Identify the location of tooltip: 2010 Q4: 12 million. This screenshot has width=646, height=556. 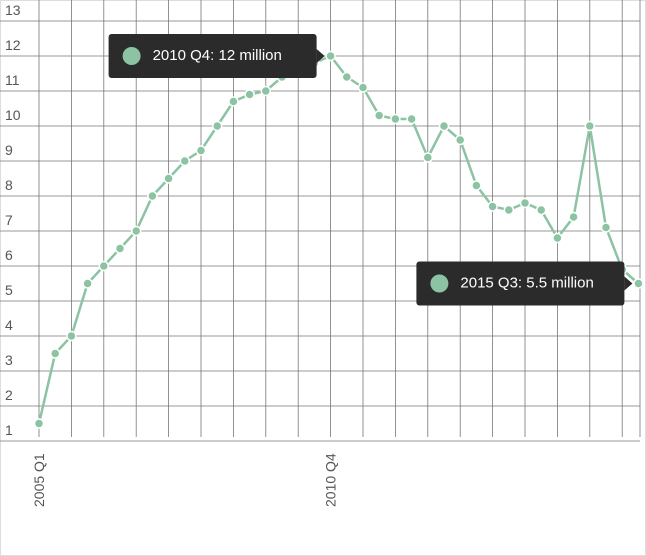
(216, 56).